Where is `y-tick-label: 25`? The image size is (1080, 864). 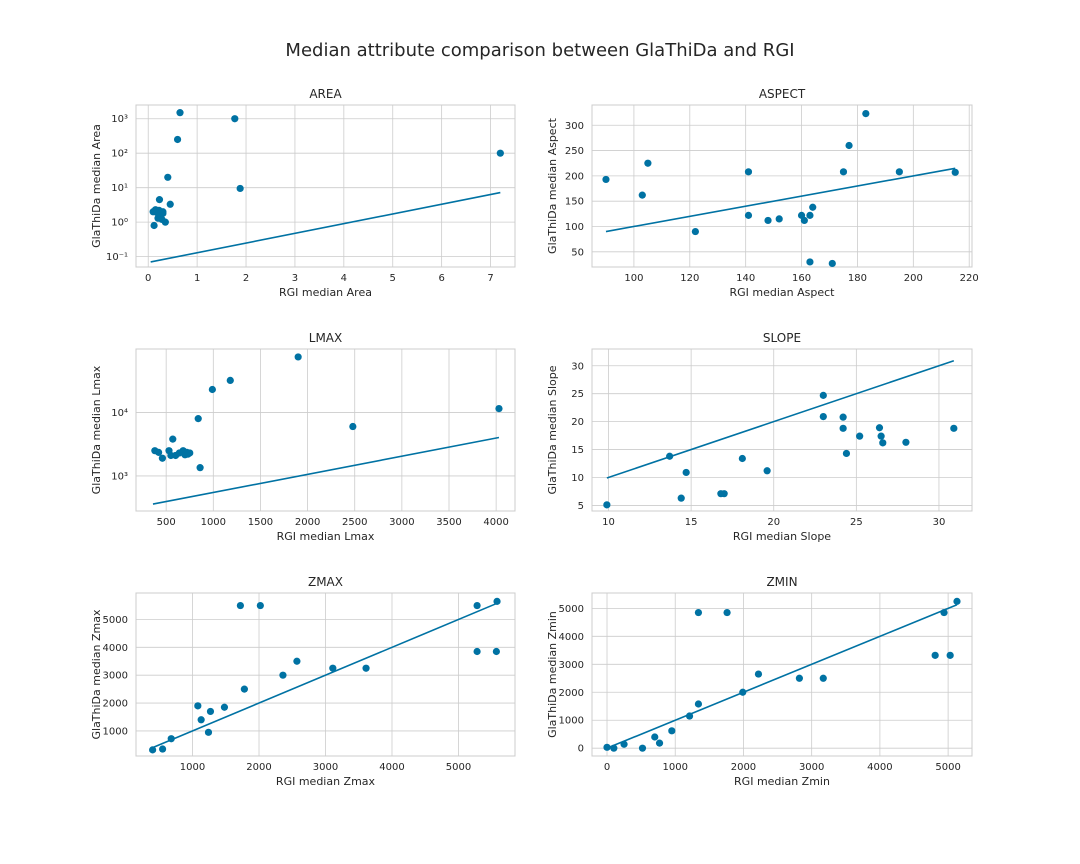
y-tick-label: 25 is located at coordinates (577, 394).